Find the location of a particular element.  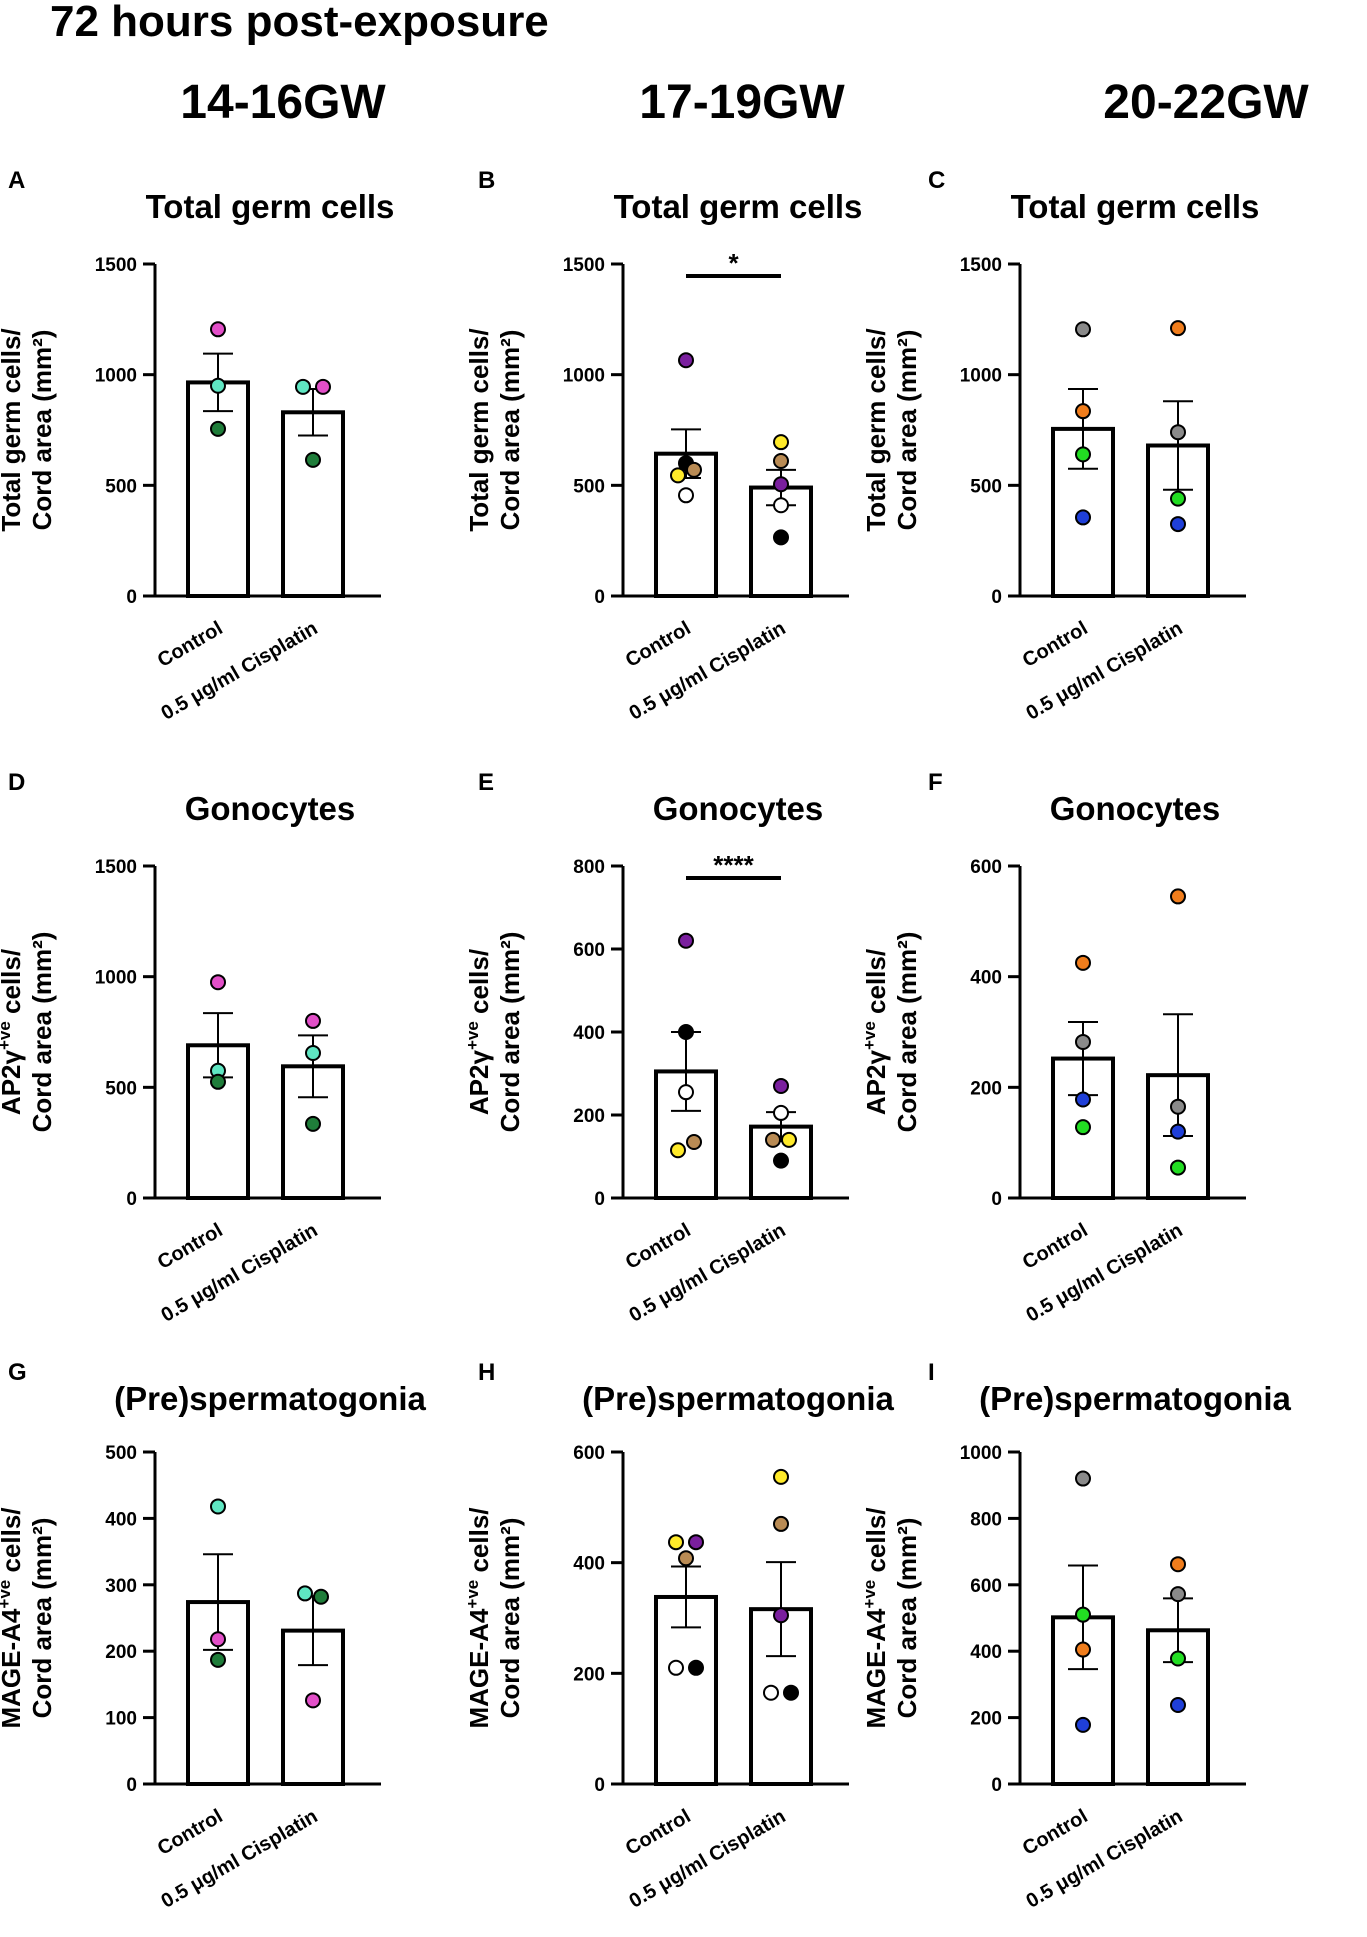

panel-letter: B is located at coordinates (486, 180).